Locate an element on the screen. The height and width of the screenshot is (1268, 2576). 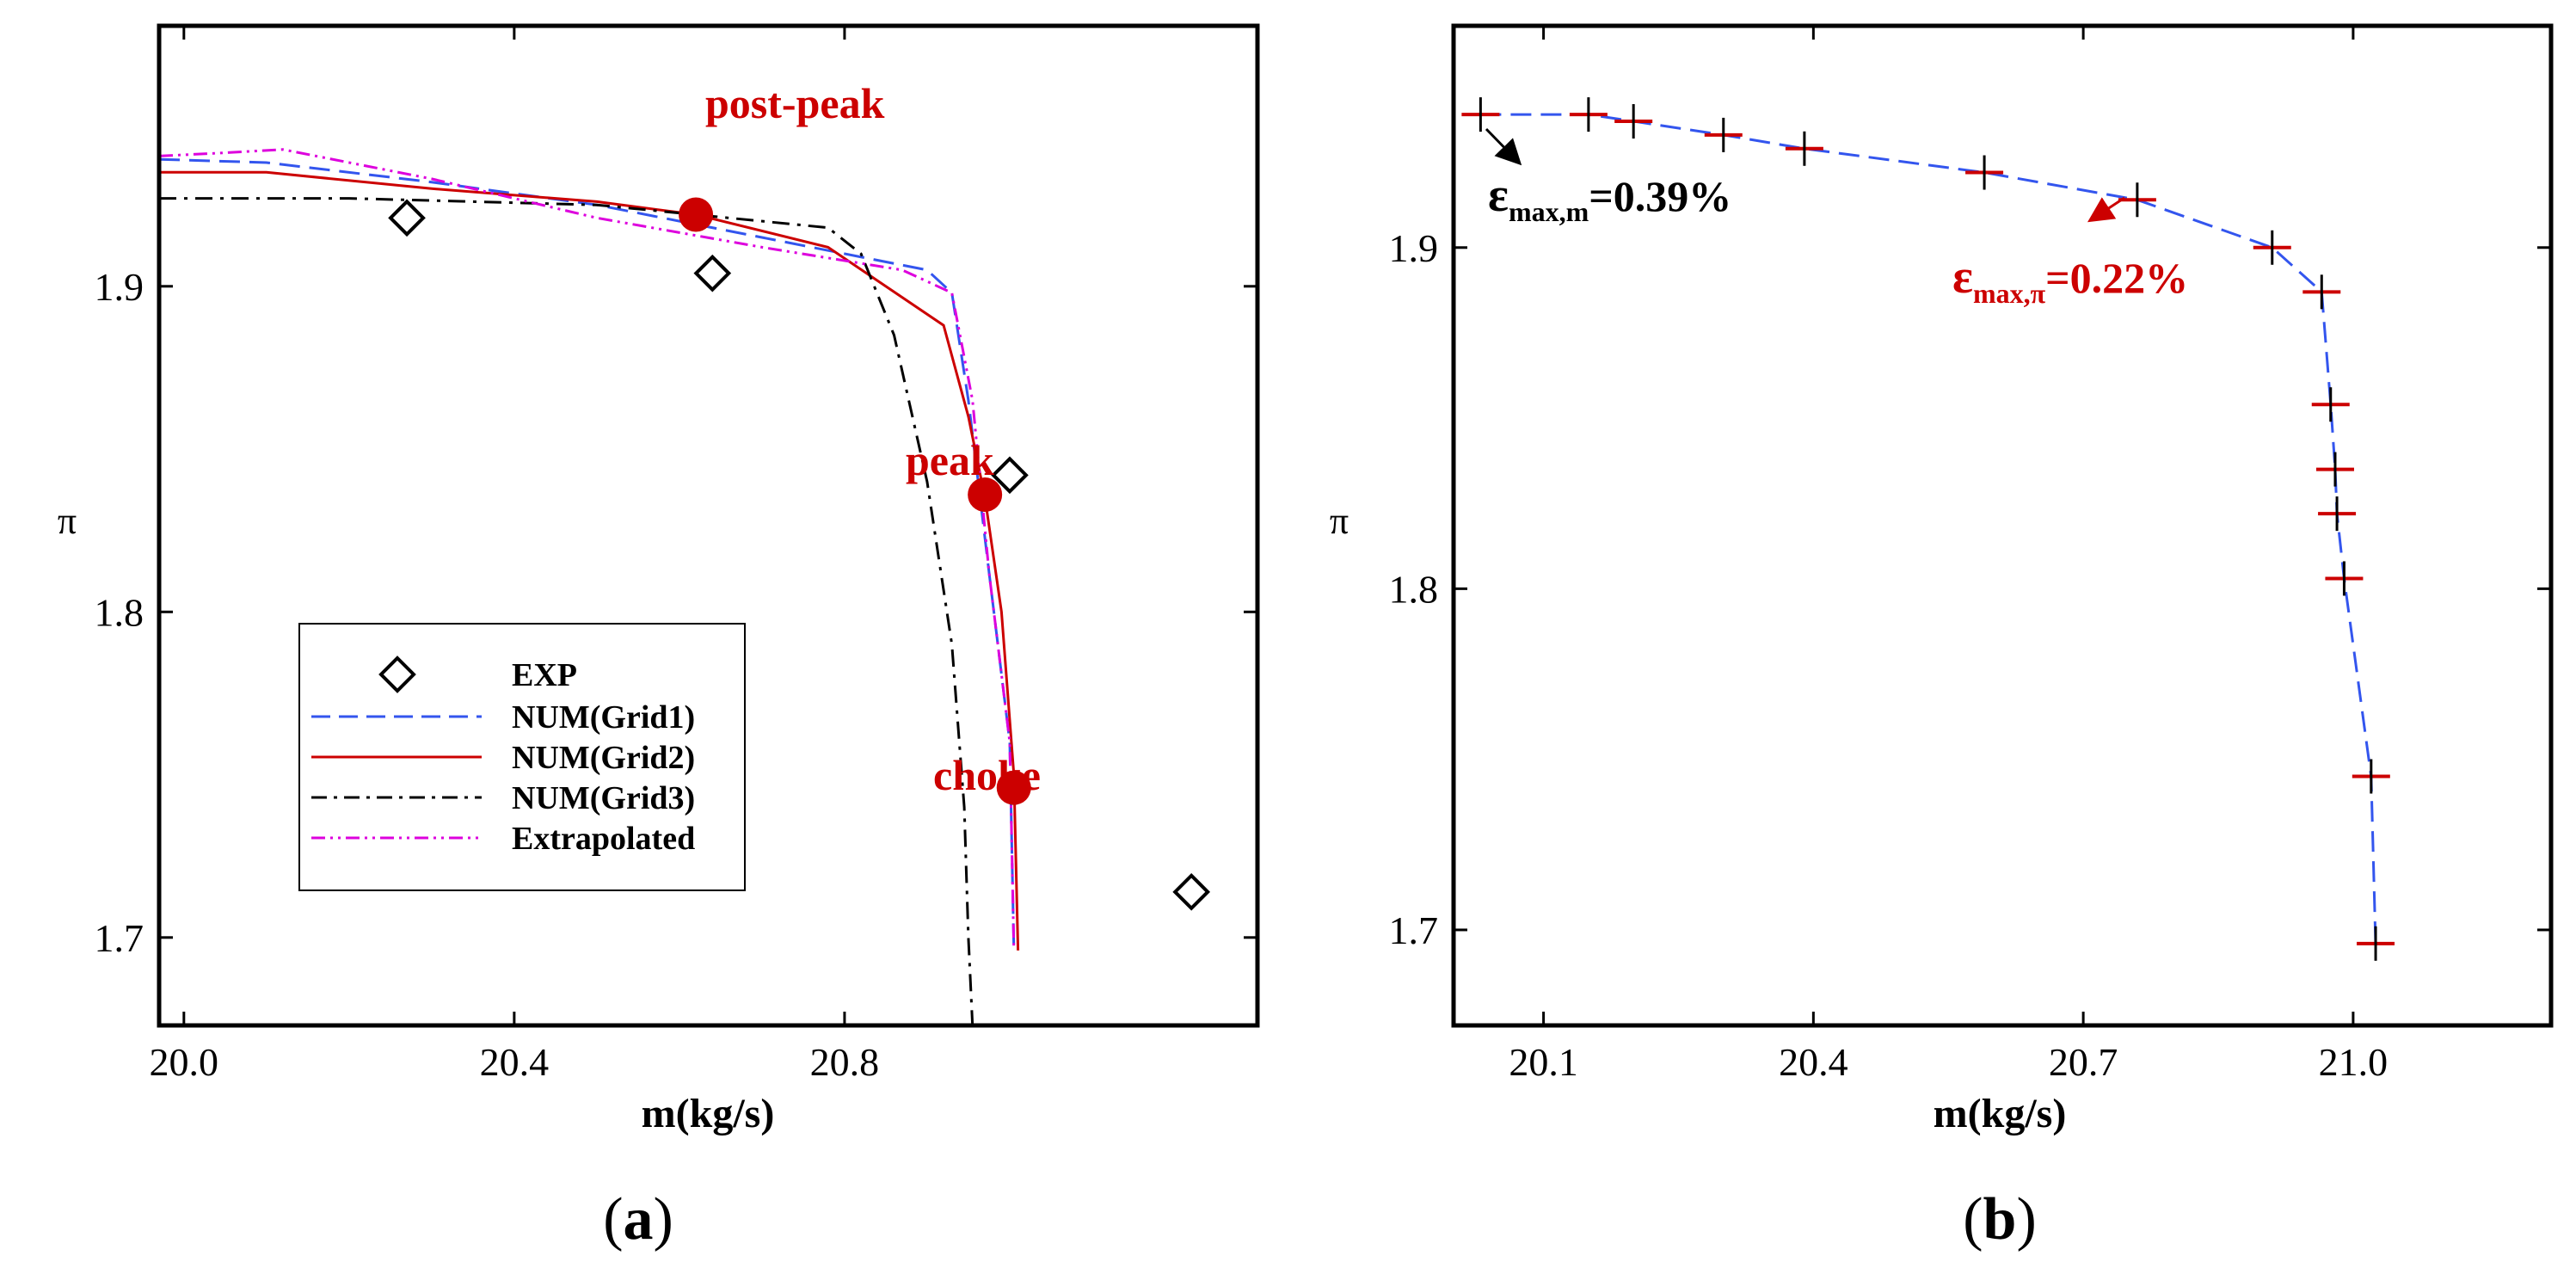
eps-pi-arrow is located at coordinates (2106, 209).